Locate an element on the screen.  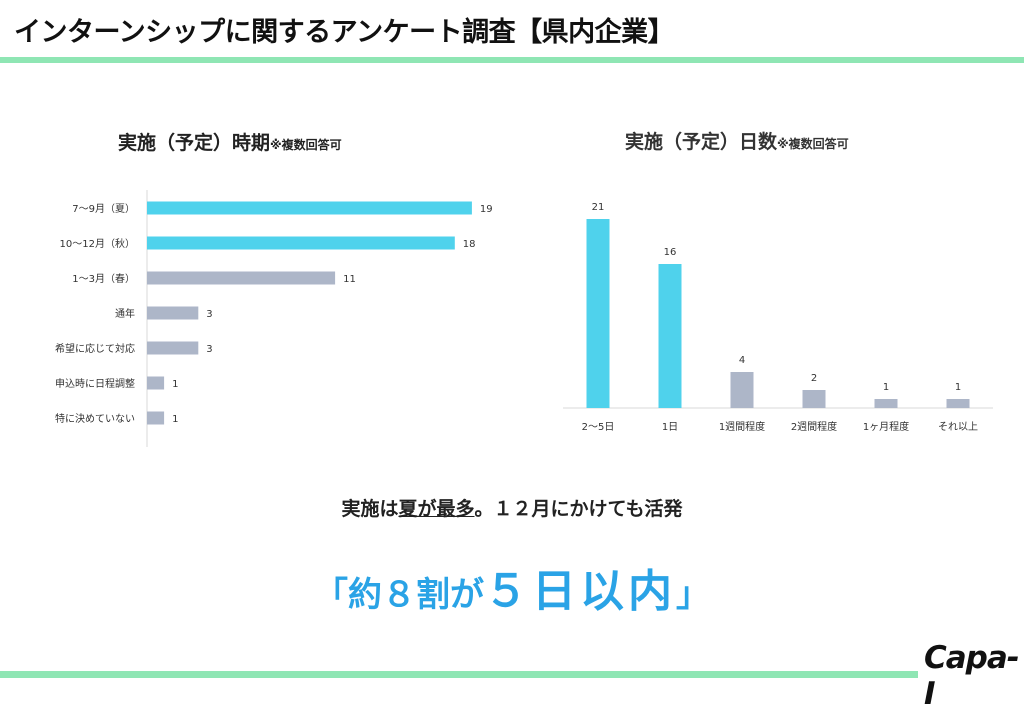
headline: 「約８割が５日以内」 is located at coordinates (512, 587).